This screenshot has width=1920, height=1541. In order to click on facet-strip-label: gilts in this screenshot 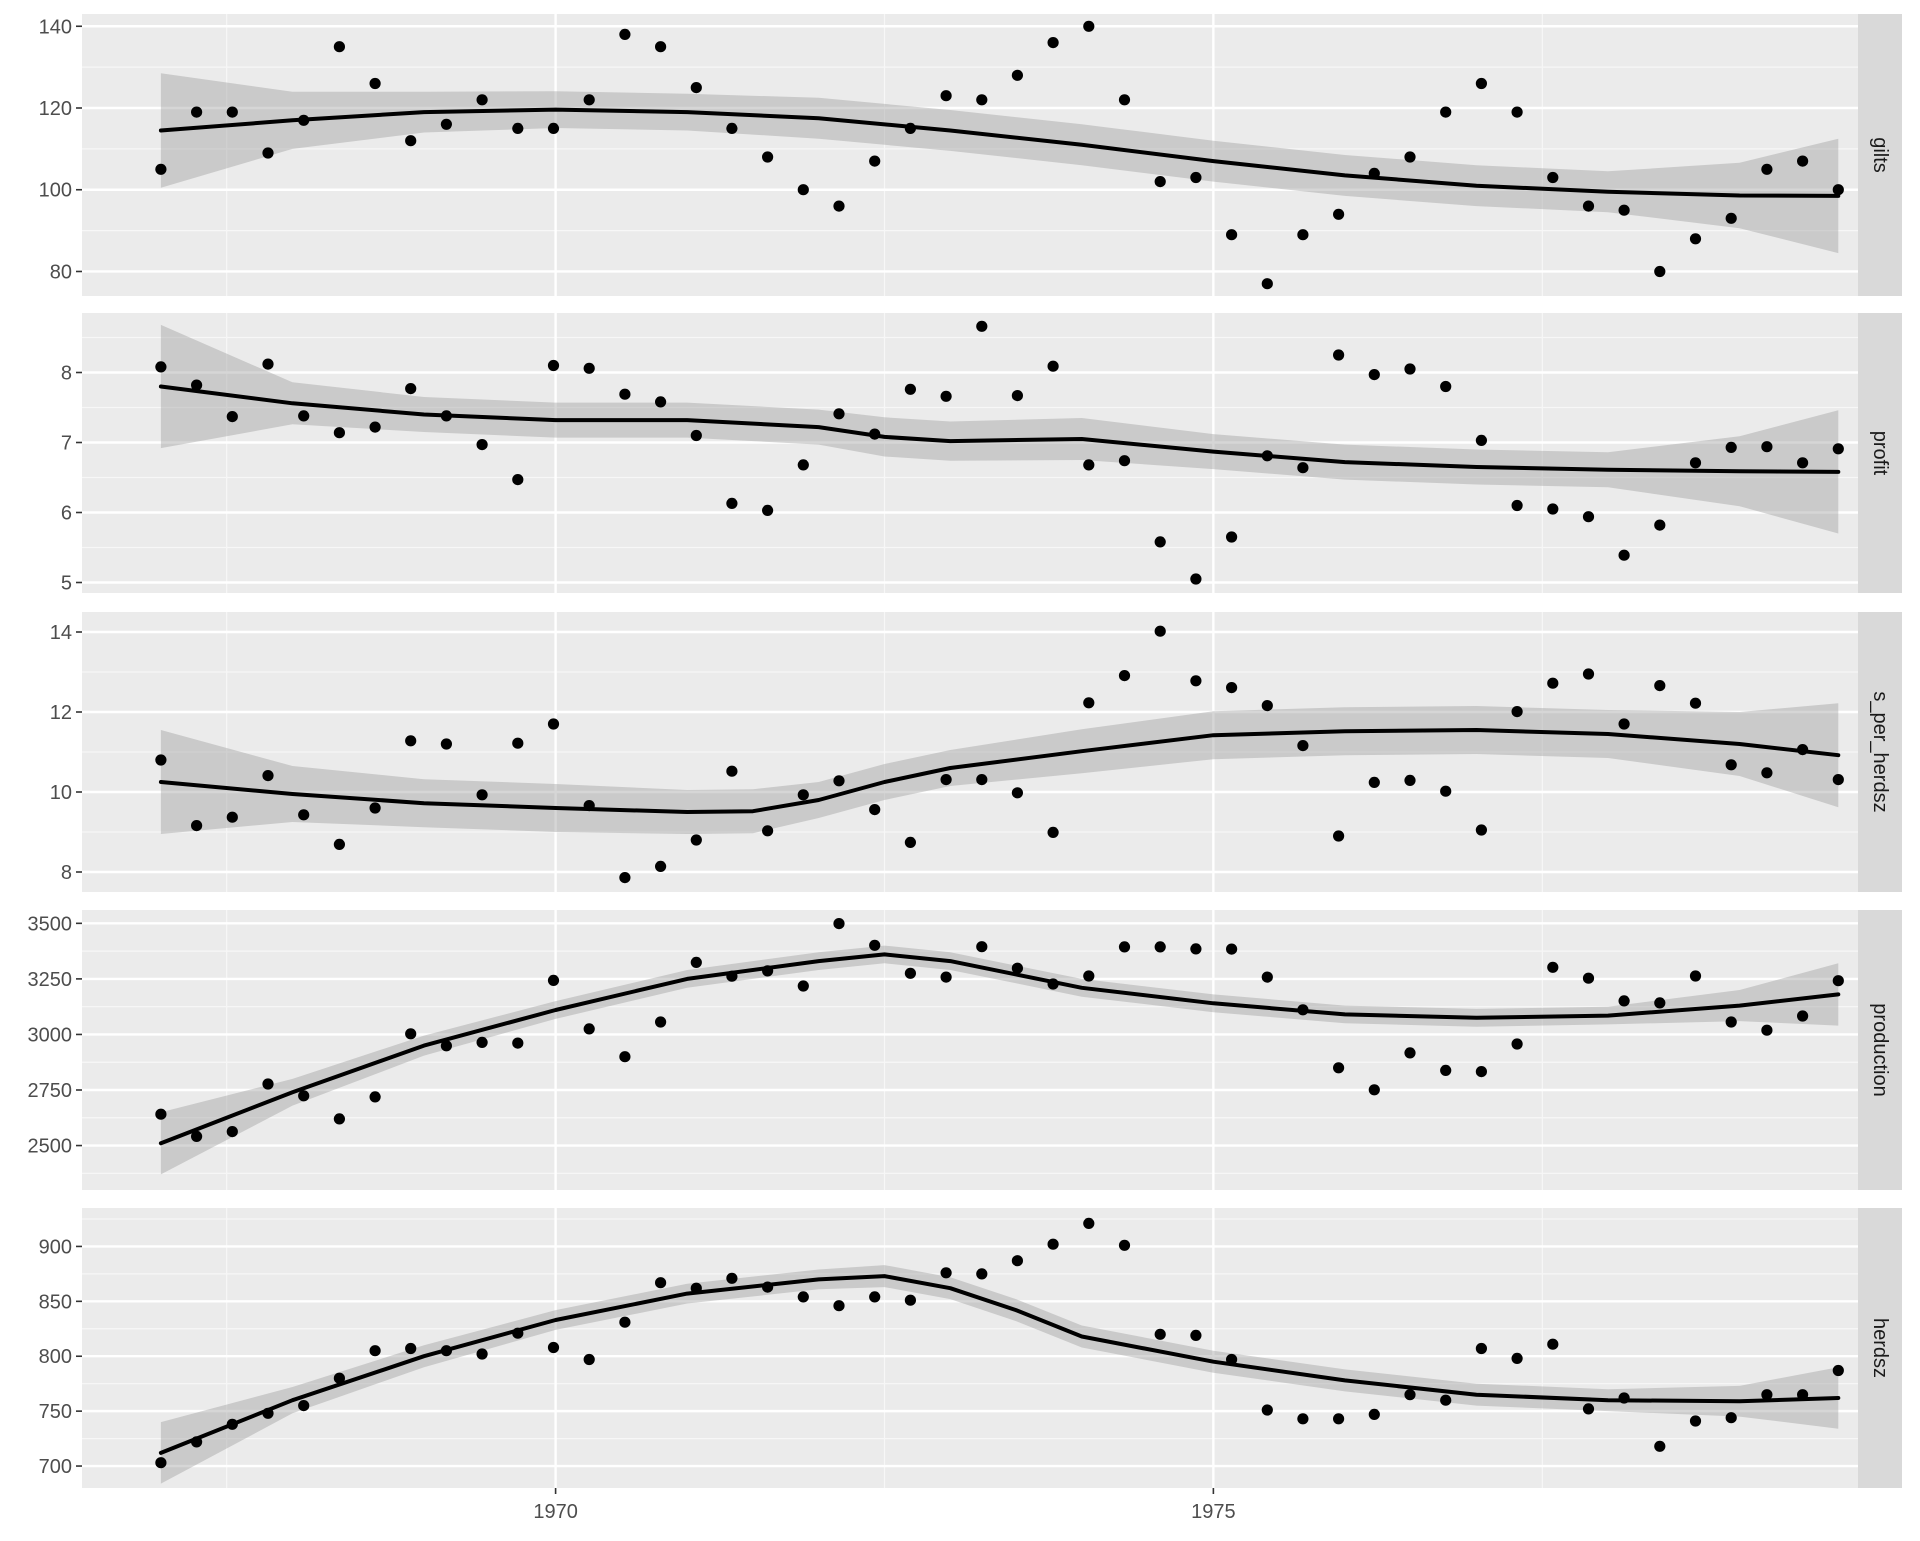, I will do `click(1880, 155)`.